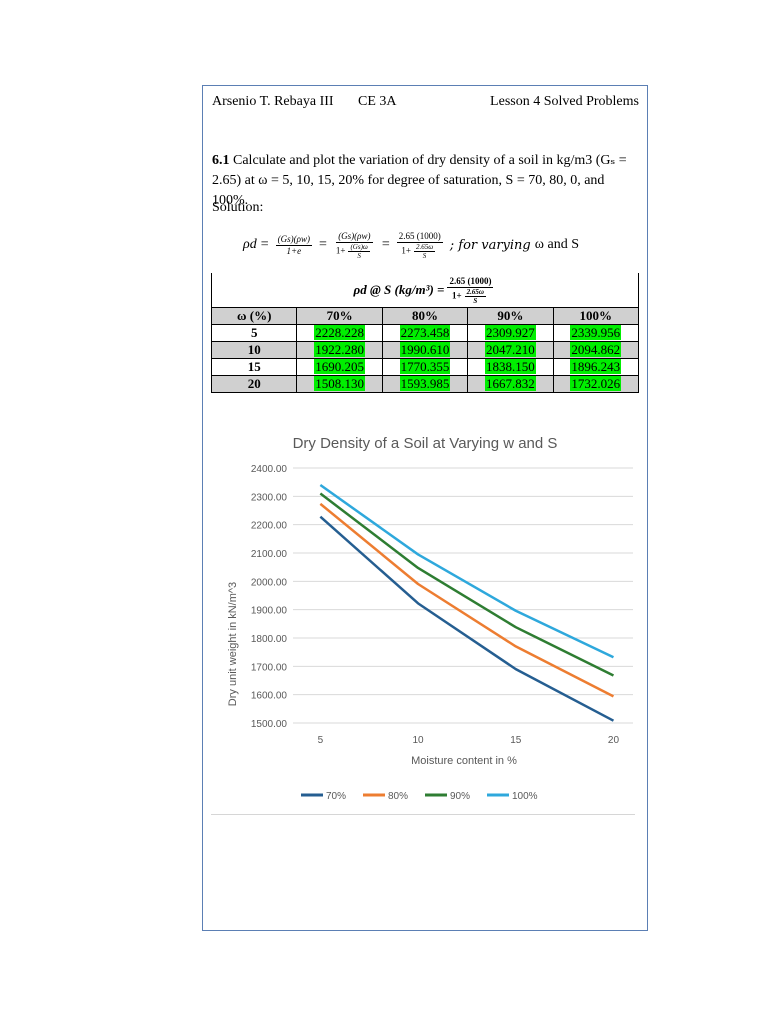 This screenshot has width=768, height=1024. Describe the element at coordinates (273, 101) in the screenshot. I see `author-name: Arsenio T. Rebaya III` at that location.